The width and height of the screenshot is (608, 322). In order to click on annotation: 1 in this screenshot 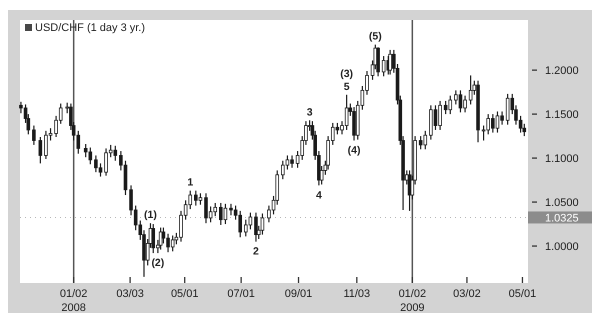, I will do `click(190, 182)`.